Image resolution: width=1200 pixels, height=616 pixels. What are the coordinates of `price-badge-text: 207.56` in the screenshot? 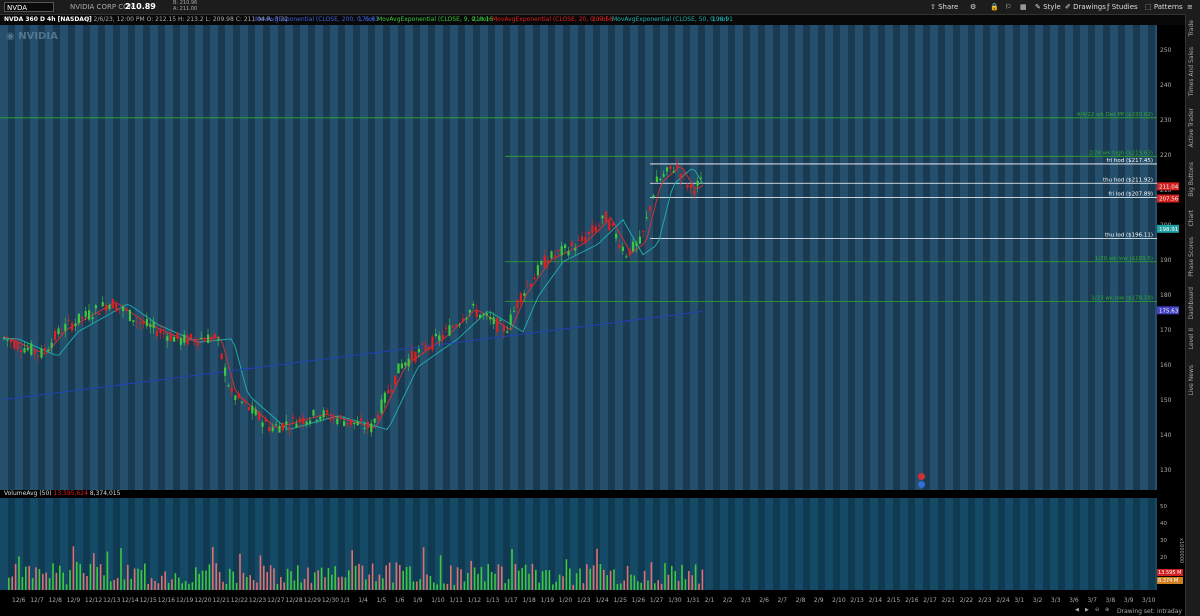 It's located at (1169, 200).